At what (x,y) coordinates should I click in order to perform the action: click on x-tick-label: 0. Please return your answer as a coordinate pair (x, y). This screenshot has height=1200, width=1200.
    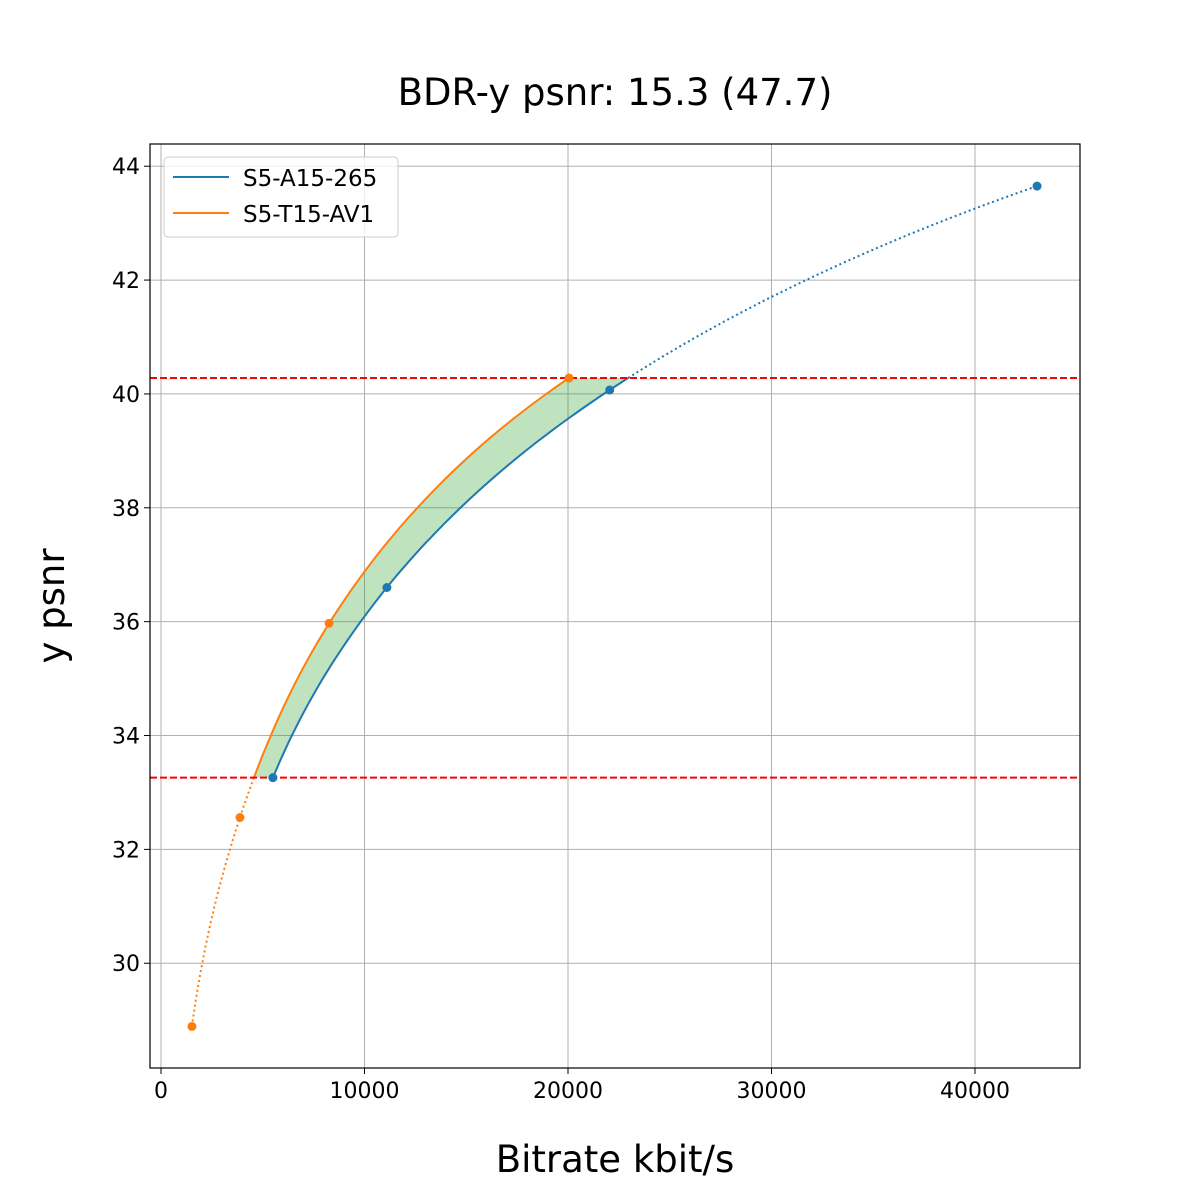
    Looking at the image, I should click on (161, 1091).